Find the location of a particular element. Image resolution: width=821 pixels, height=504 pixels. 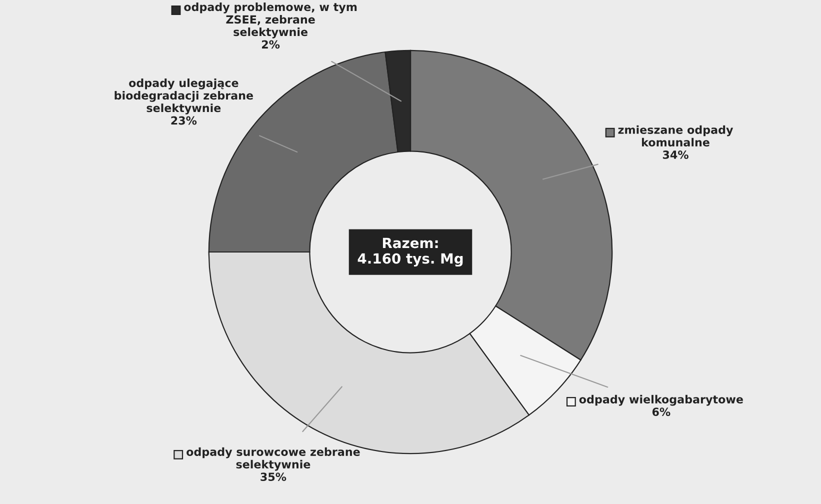

data-label: 6% is located at coordinates (661, 412).